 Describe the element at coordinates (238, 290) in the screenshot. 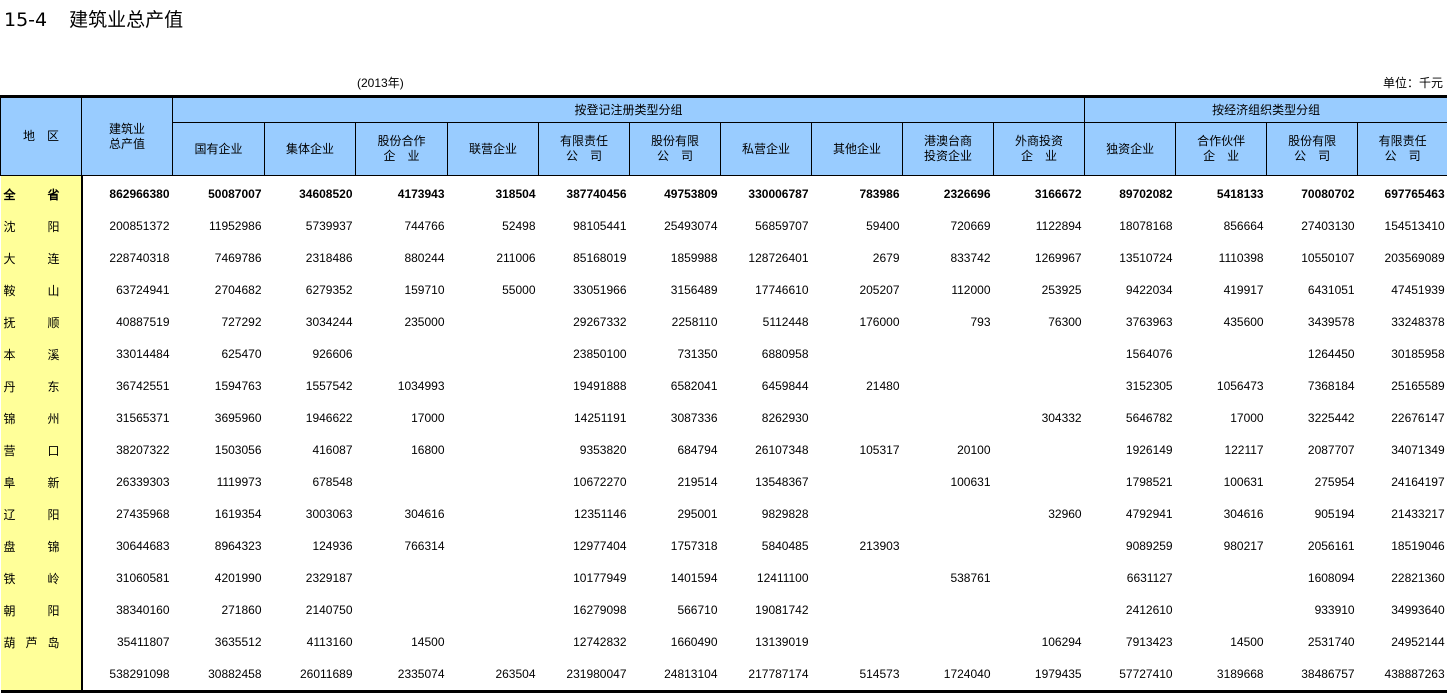

I see `value-cell: 2704682` at that location.